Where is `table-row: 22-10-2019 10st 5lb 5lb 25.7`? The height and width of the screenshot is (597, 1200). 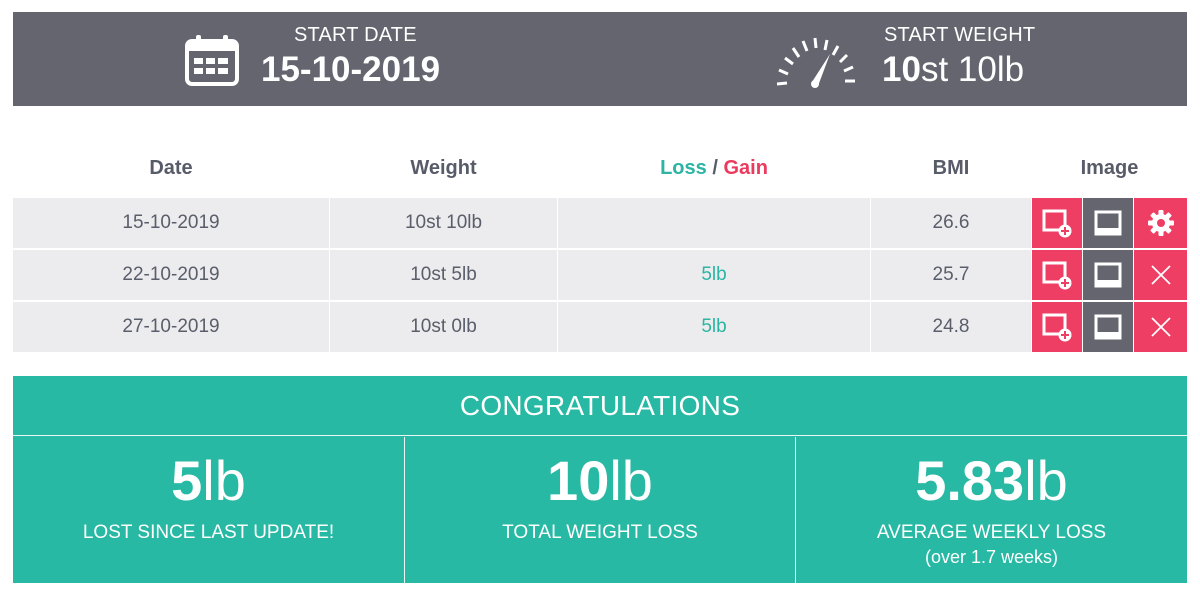
table-row: 22-10-2019 10st 5lb 5lb 25.7 is located at coordinates (600, 275).